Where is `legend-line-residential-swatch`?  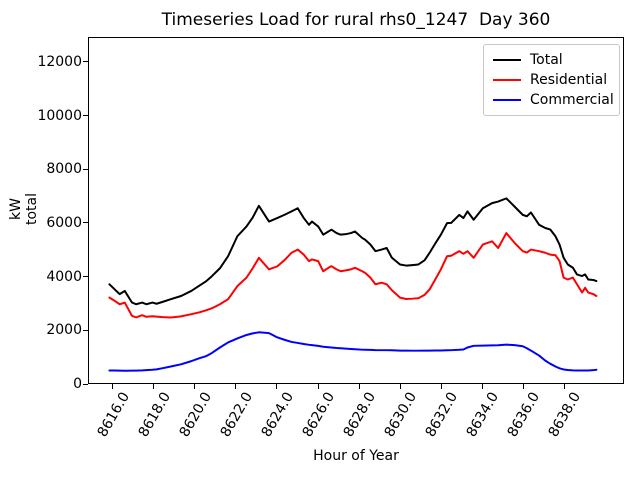
legend-line-residential-swatch is located at coordinates (507, 80).